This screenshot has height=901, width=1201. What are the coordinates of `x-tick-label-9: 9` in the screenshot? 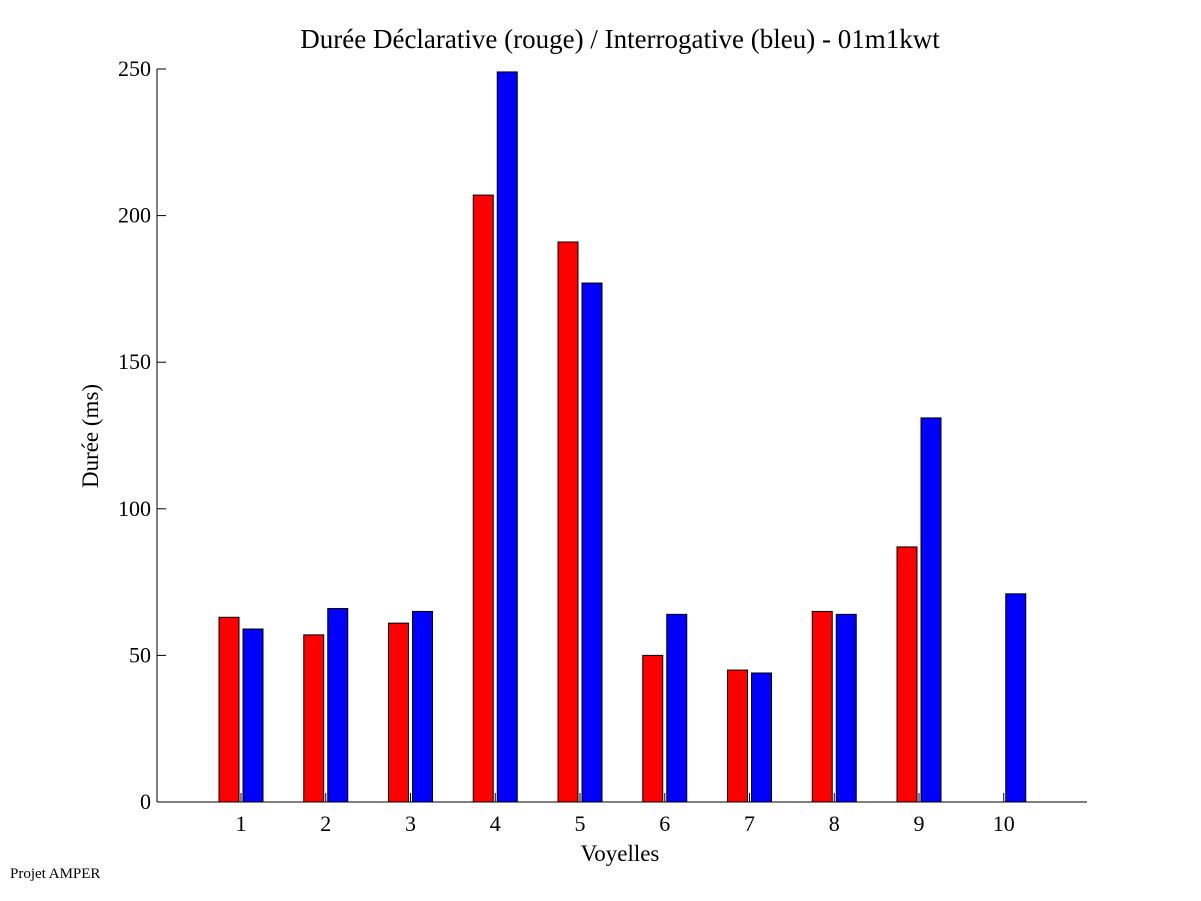 It's located at (919, 823).